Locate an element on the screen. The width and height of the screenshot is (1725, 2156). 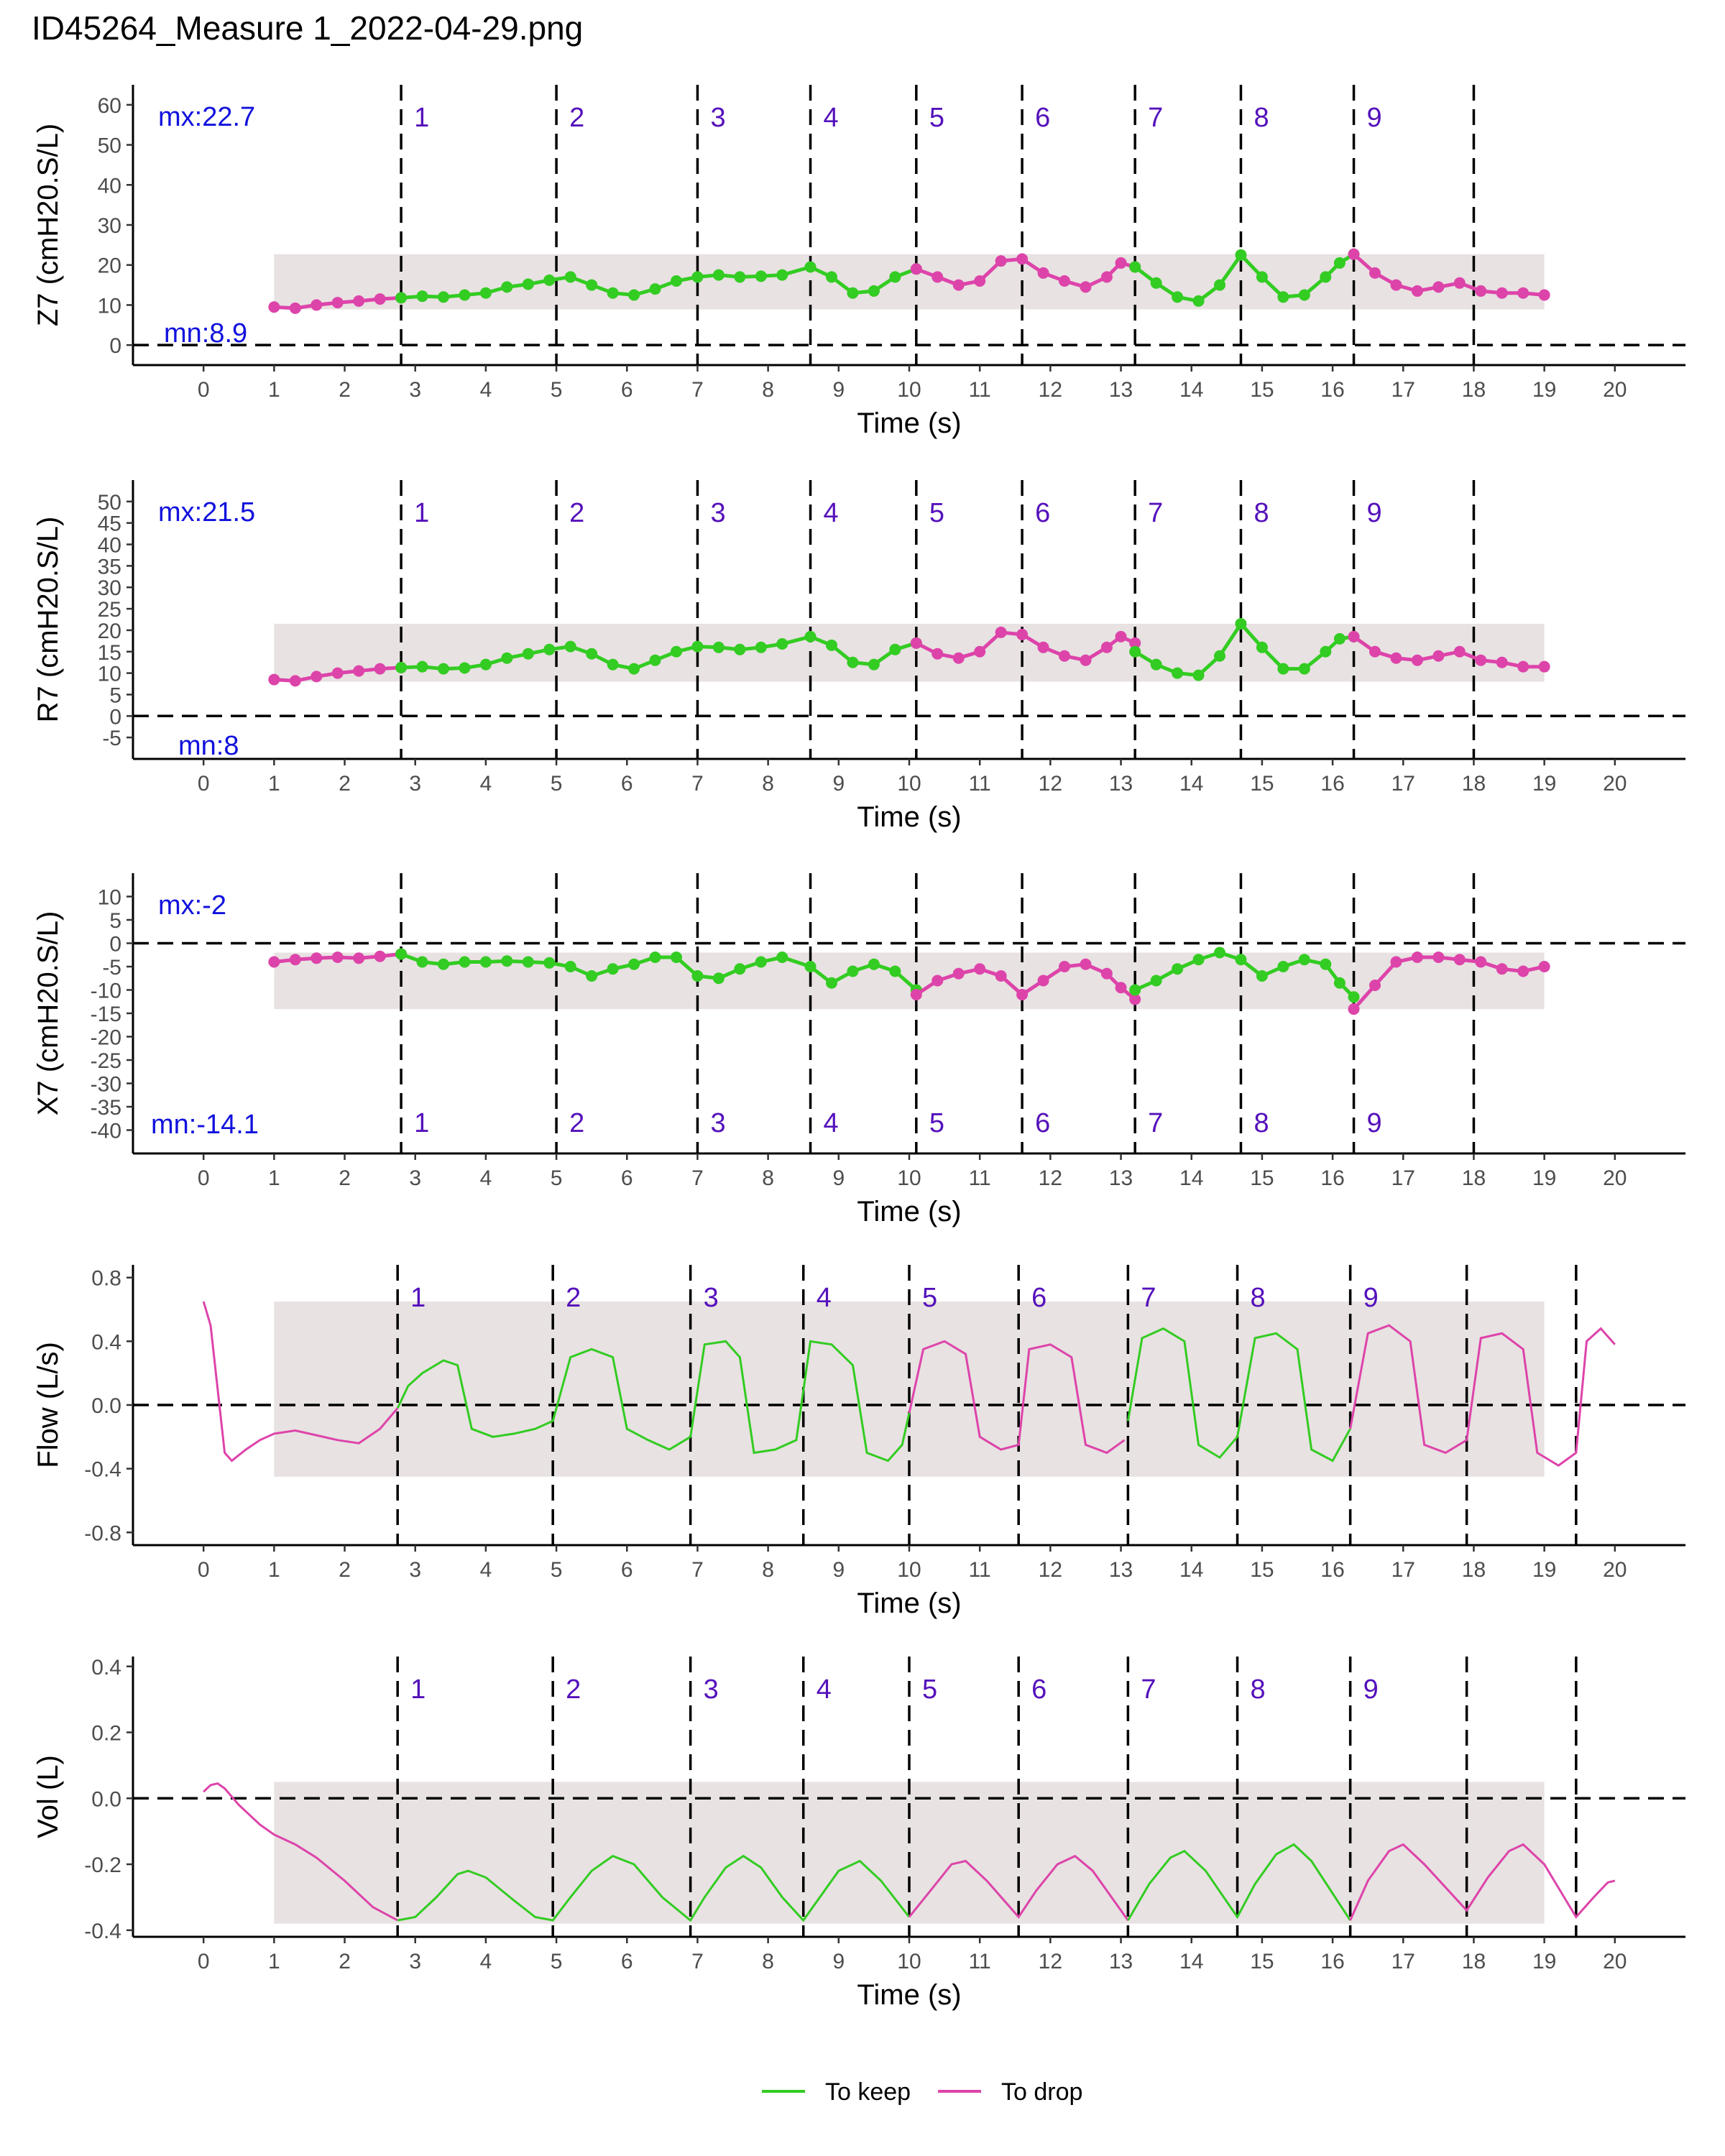
cycle-label: 2 is located at coordinates (576, 1123).